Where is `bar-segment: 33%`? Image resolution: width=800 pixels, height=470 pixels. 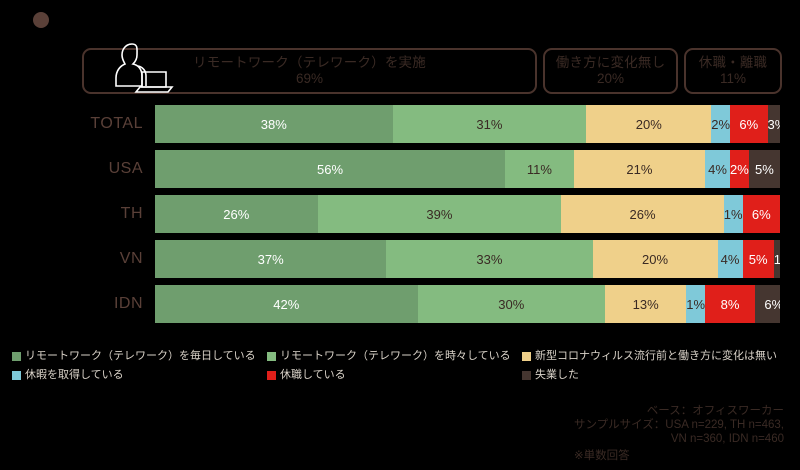 bar-segment: 33% is located at coordinates (489, 259).